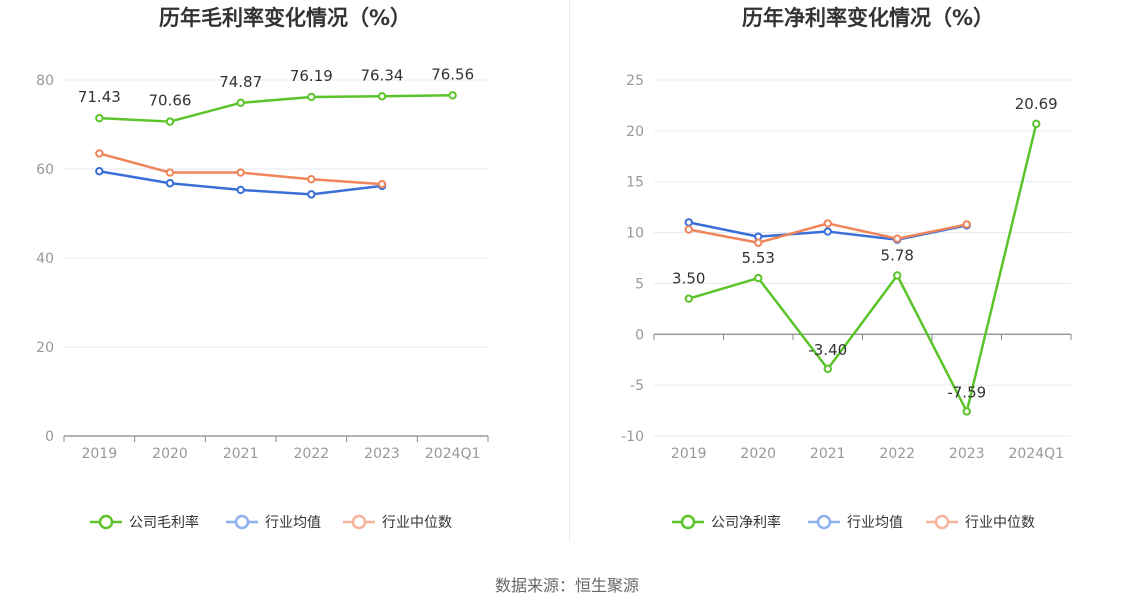  What do you see at coordinates (897, 255) in the screenshot?
I see `data-label: 5.78` at bounding box center [897, 255].